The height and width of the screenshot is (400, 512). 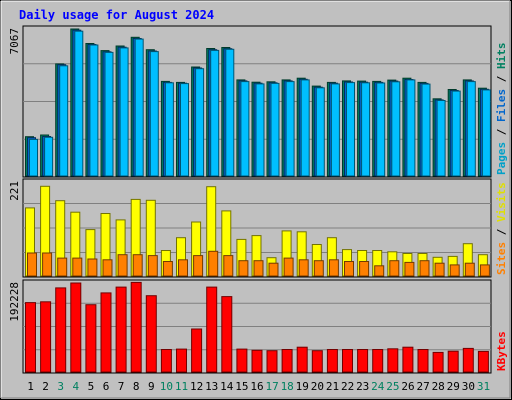 What do you see at coordinates (136, 386) in the screenshot?
I see `x-tick-label: 8` at bounding box center [136, 386].